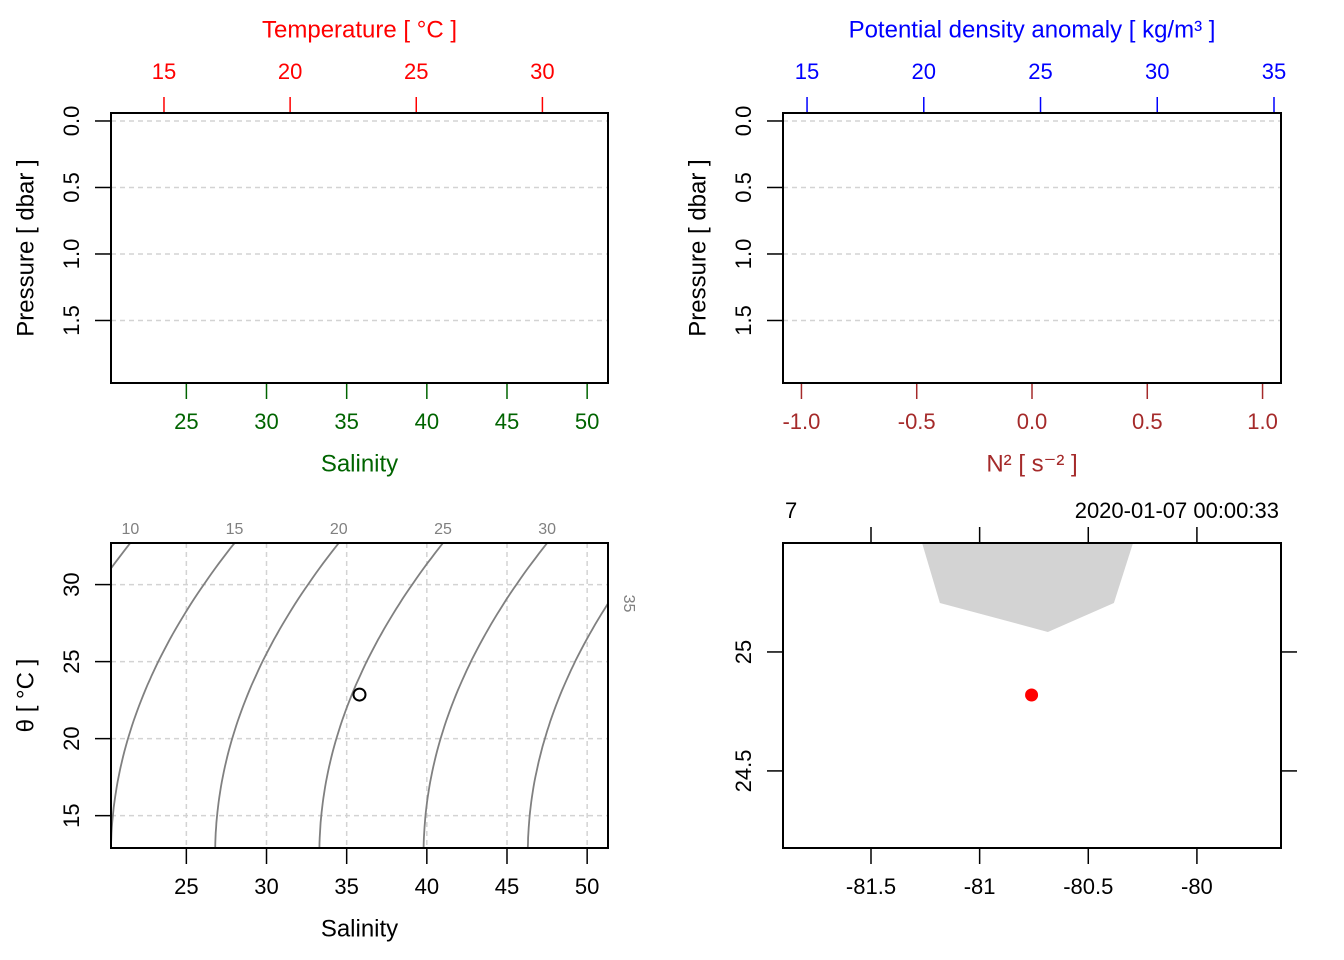  What do you see at coordinates (71, 815) in the screenshot?
I see `y-tick-label: 15` at bounding box center [71, 815].